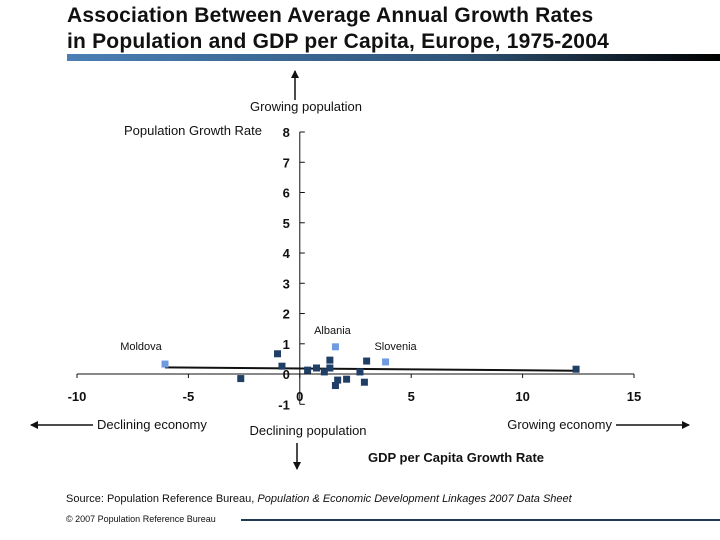 The image size is (720, 540). What do you see at coordinates (284, 404) in the screenshot?
I see `y-tick-label: -1` at bounding box center [284, 404].